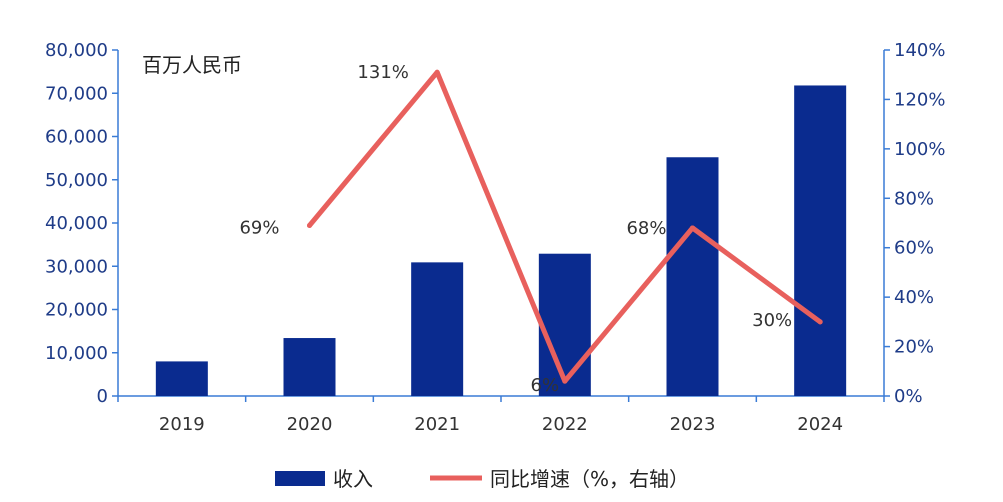 This screenshot has width=1003, height=502. I want to click on y-left-tick-label: 0, so click(102, 396).